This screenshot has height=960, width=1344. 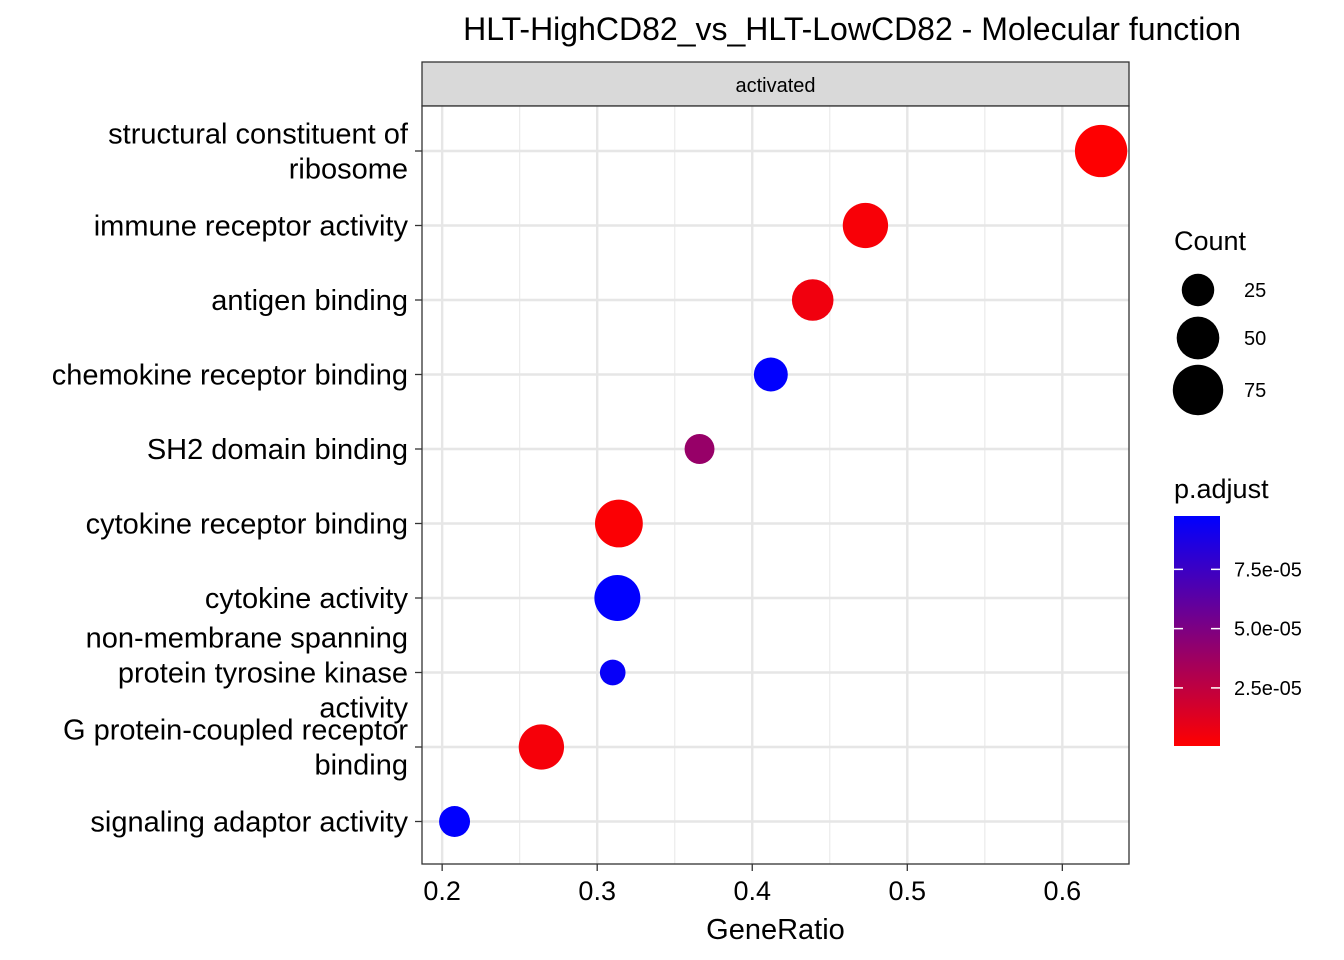 I want to click on count-legend-label: 25, so click(x=1255, y=291).